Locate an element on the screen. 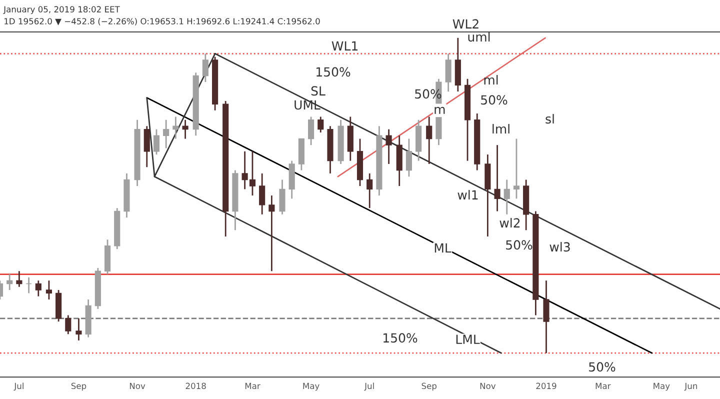  annotation: ML is located at coordinates (443, 248).